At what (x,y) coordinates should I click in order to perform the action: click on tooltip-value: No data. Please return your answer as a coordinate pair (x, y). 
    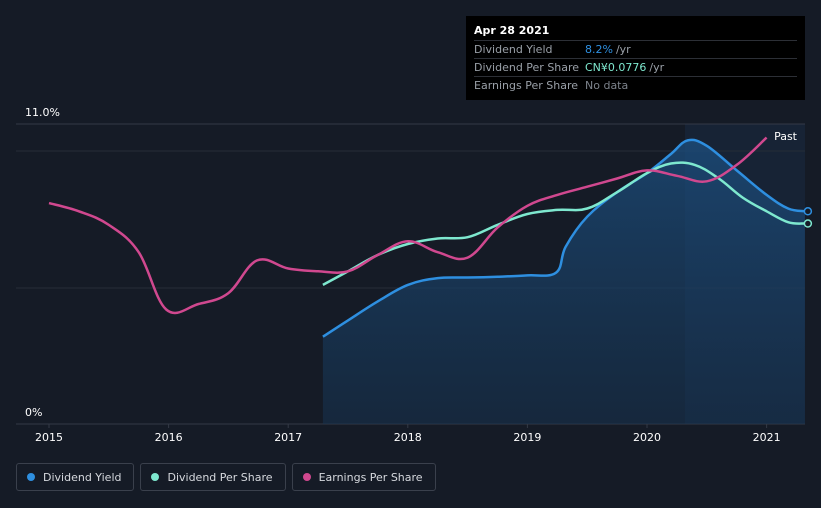
    Looking at the image, I should click on (607, 85).